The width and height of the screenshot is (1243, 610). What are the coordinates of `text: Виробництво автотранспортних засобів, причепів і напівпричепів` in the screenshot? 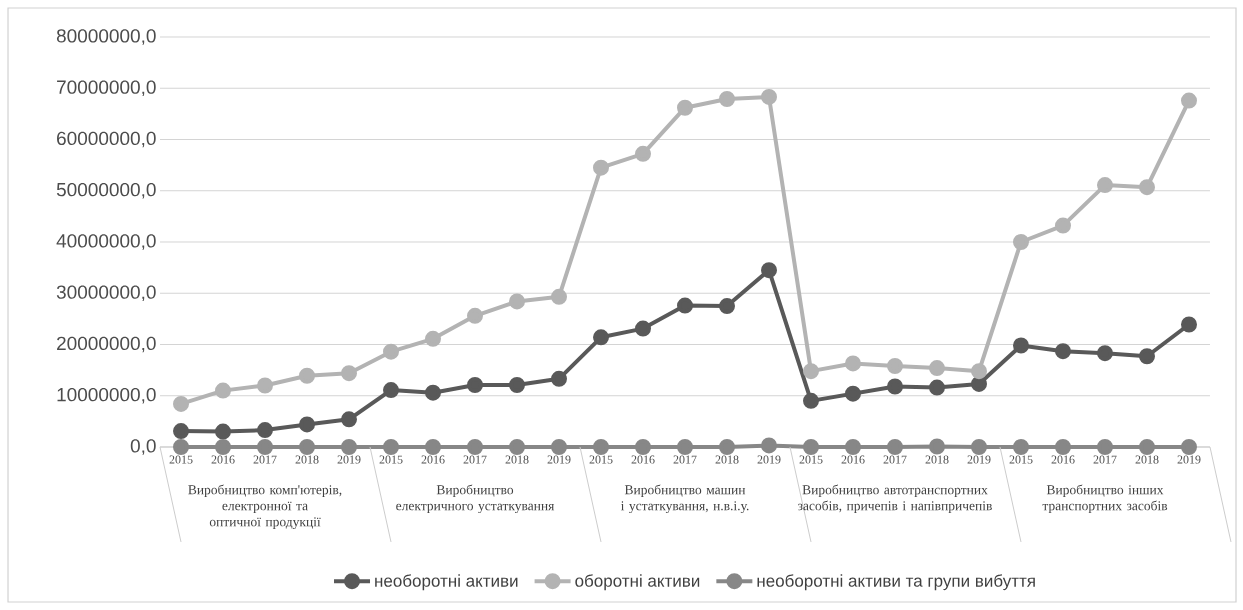 It's located at (895, 499).